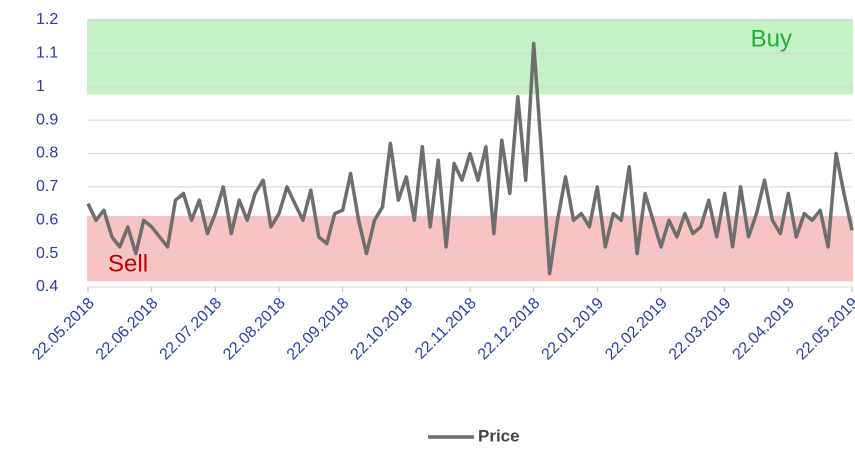  Describe the element at coordinates (700, 329) in the screenshot. I see `x-tick-label: 22.03.2019` at that location.